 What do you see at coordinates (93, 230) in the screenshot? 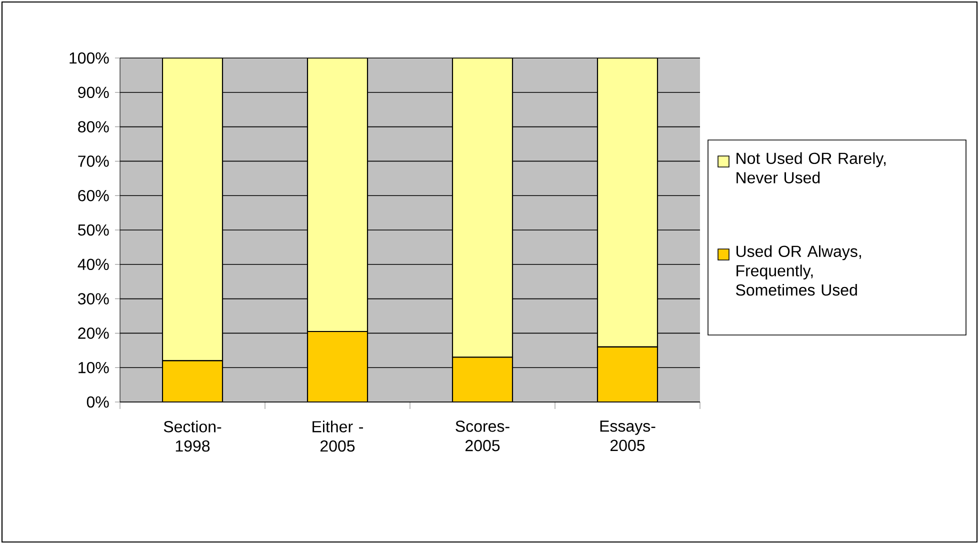
I see `y-tick-label: 50%` at bounding box center [93, 230].